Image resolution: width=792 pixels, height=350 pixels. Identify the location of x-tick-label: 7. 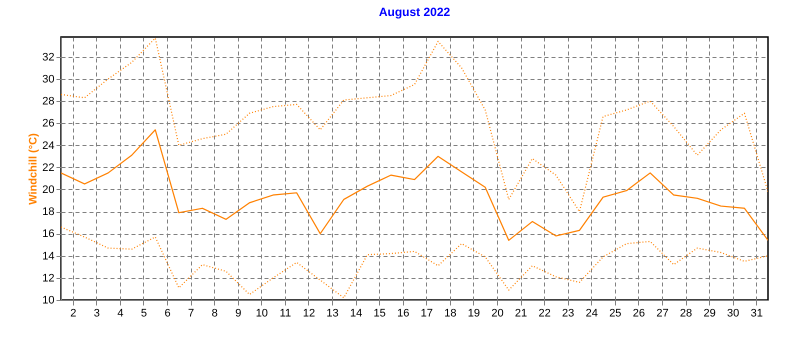
(191, 314).